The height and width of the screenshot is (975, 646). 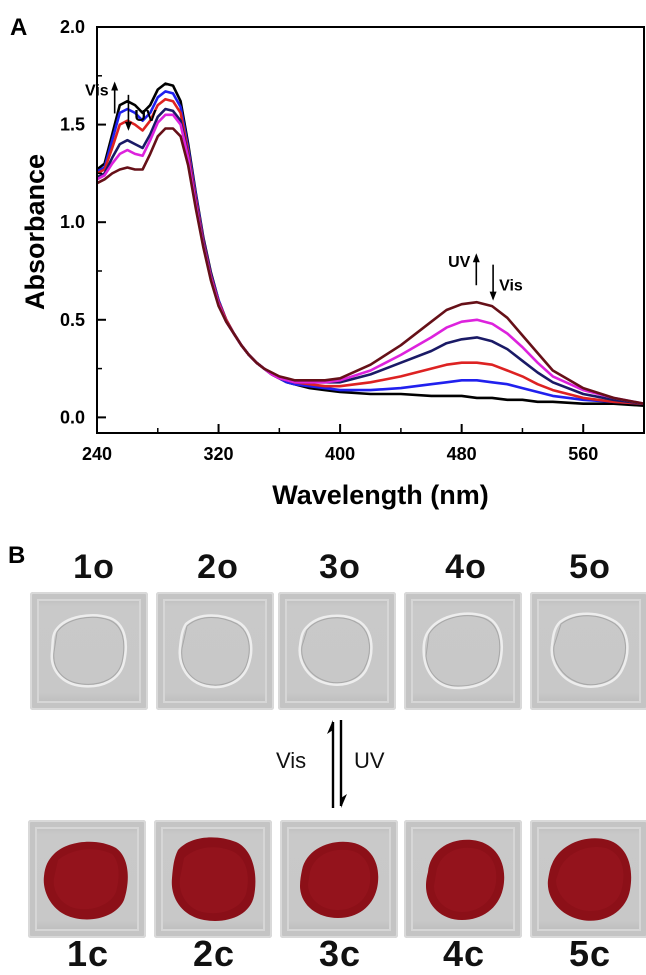 What do you see at coordinates (97, 454) in the screenshot?
I see `x-tick-label-240: 240` at bounding box center [97, 454].